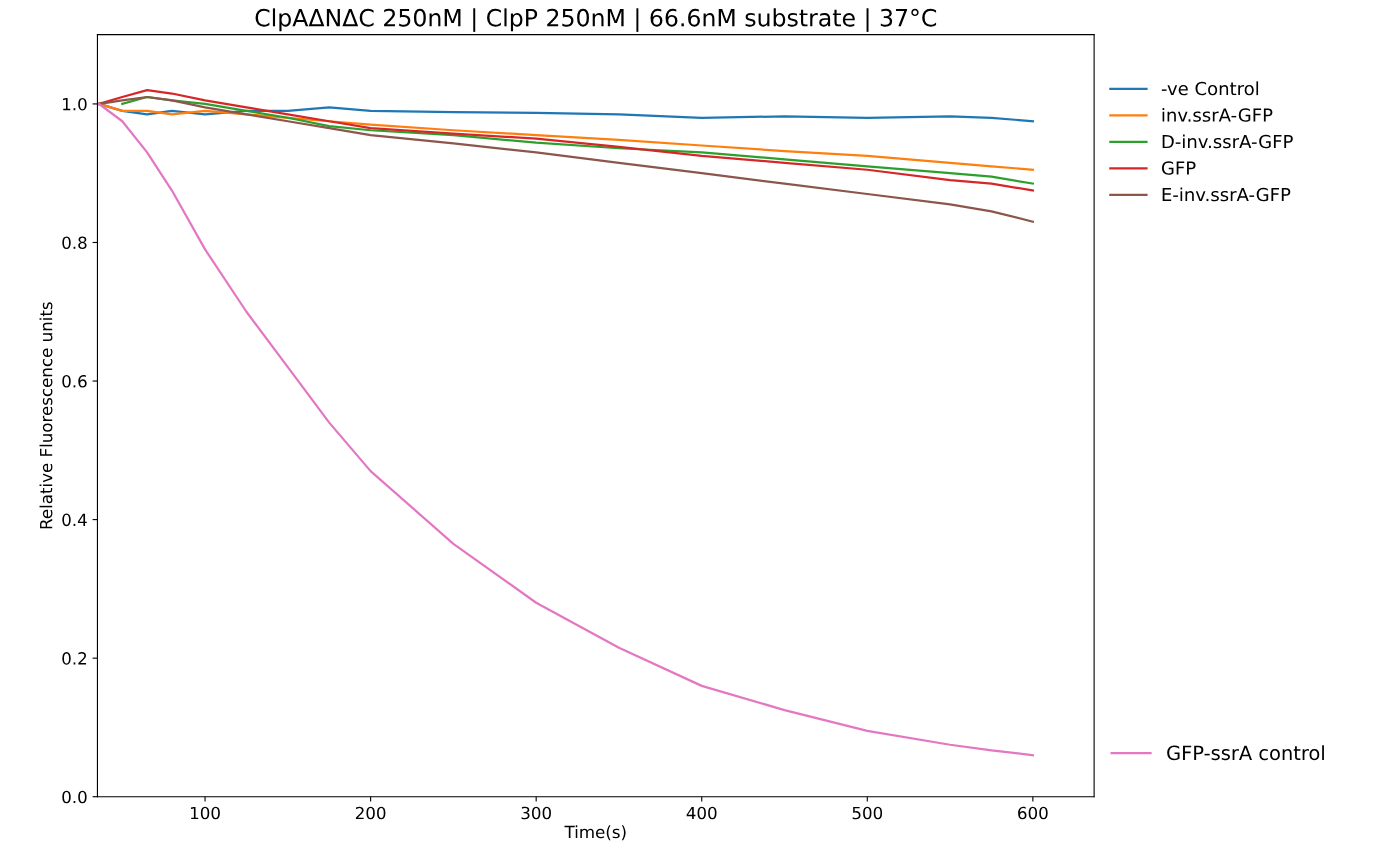 The image size is (1392, 866). I want to click on y-axis-title: Relative Fluorescence units, so click(46, 415).